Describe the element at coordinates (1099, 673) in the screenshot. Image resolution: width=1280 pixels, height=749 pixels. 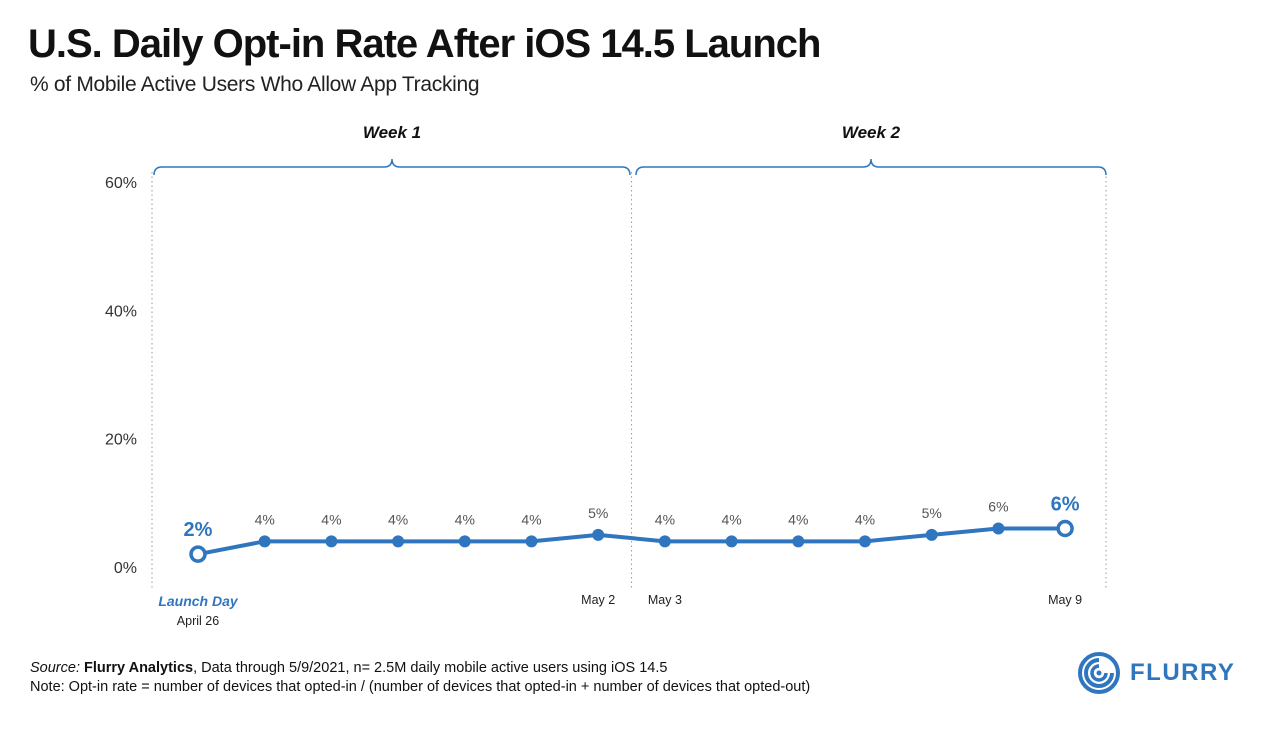
I see `flurry-swirl-icon` at that location.